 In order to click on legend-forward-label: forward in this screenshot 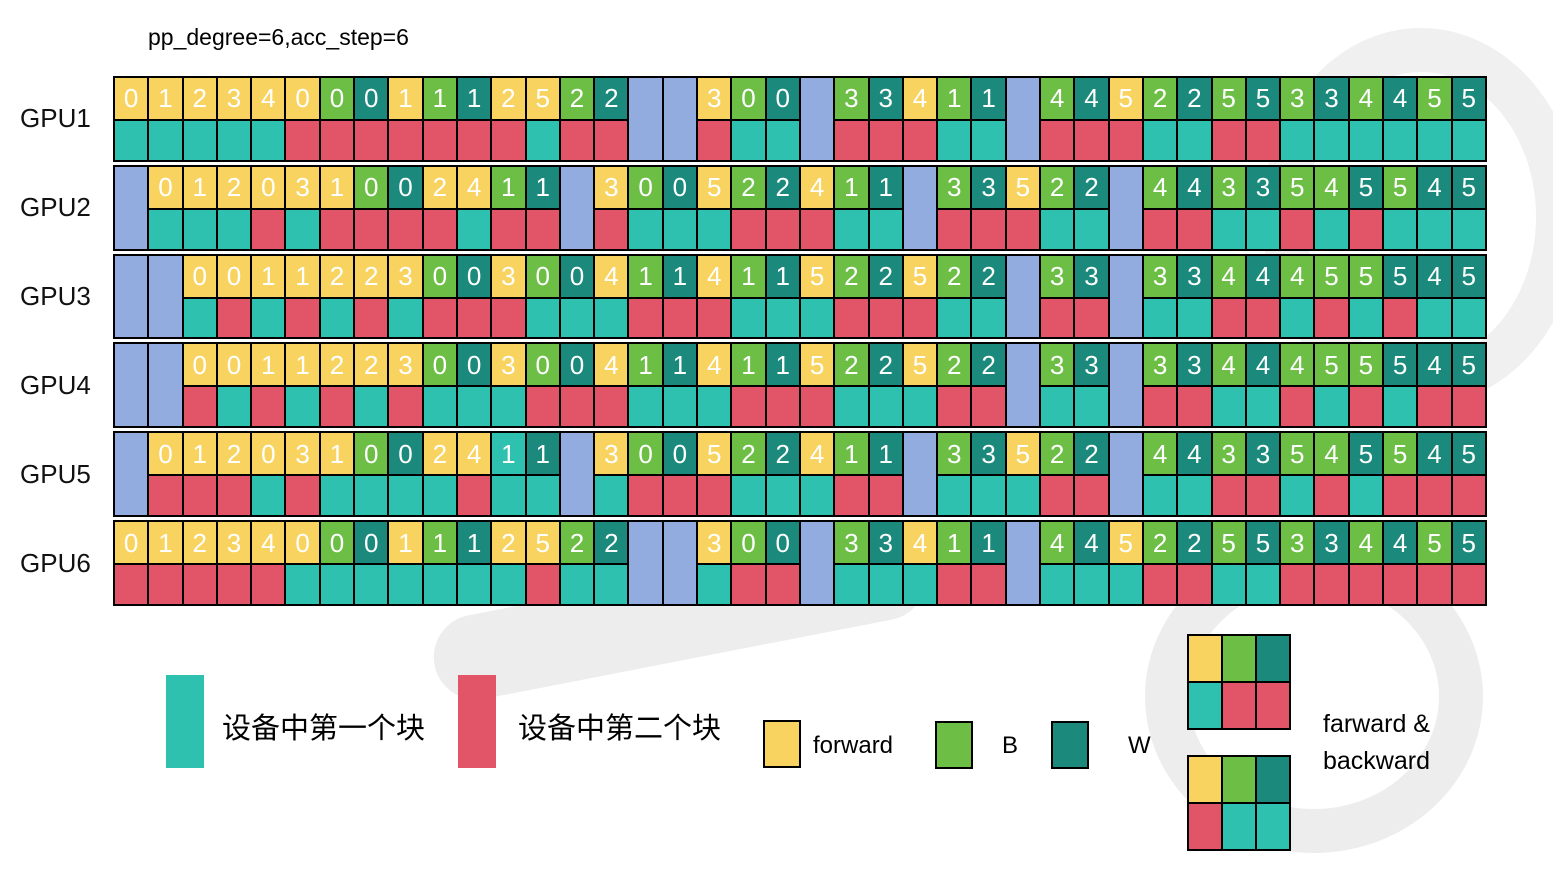, I will do `click(853, 745)`.